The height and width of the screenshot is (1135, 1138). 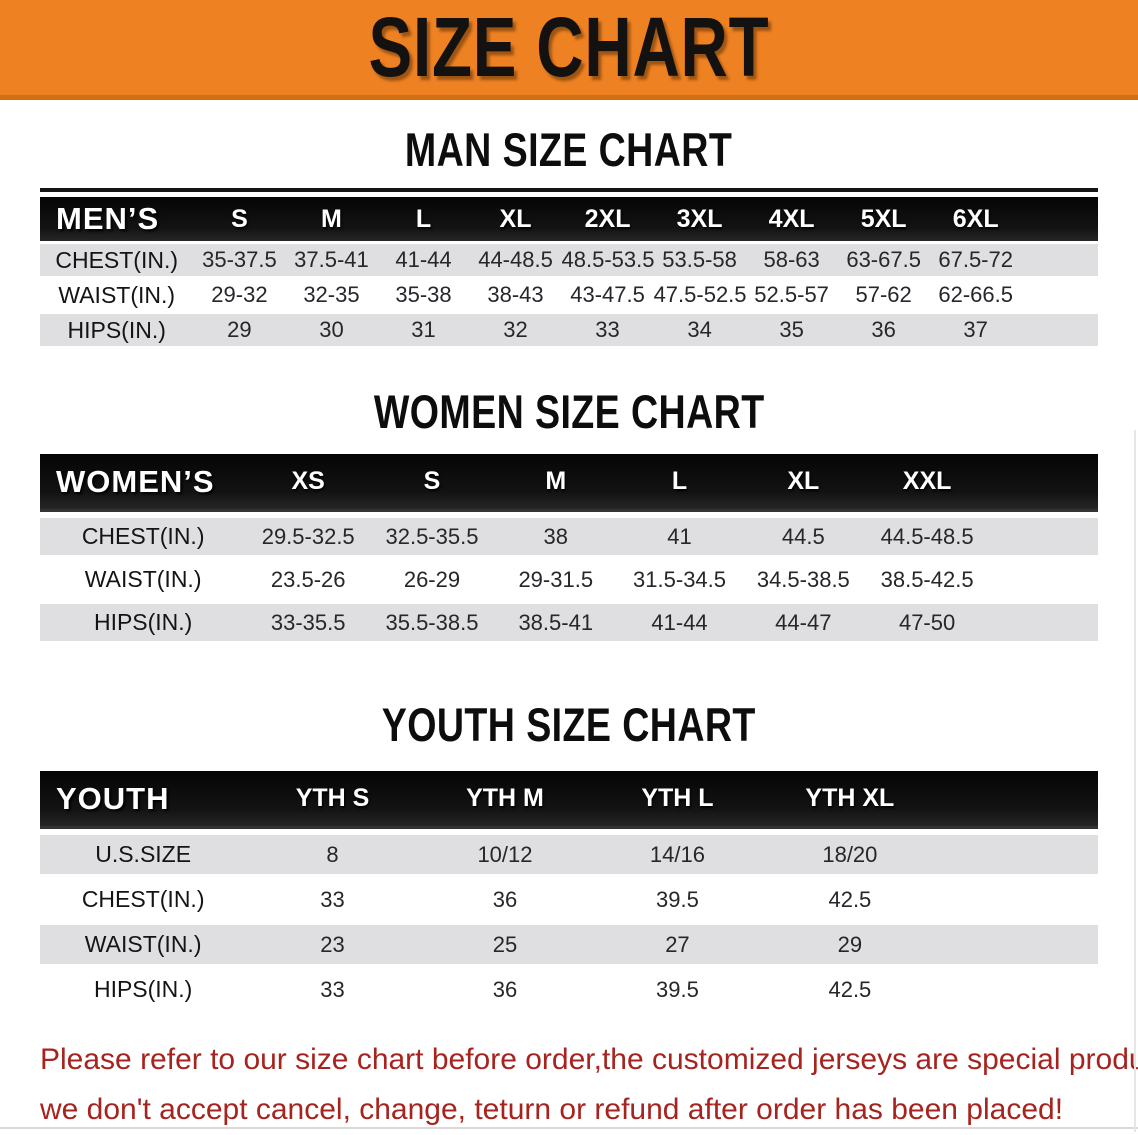 What do you see at coordinates (331, 329) in the screenshot?
I see `measure-value-cell: 30` at bounding box center [331, 329].